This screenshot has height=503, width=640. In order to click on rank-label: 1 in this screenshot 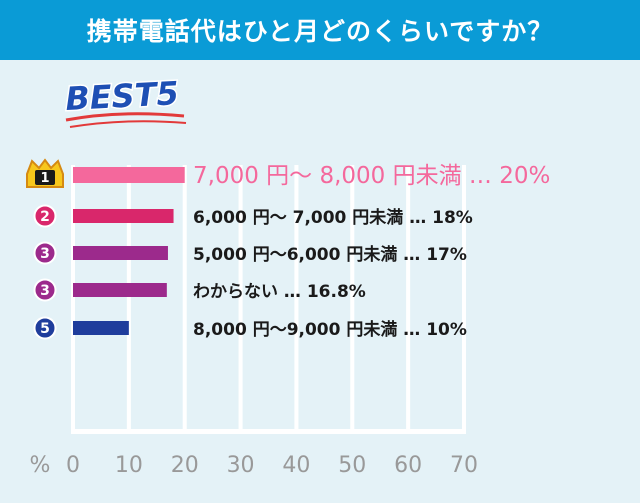, I will do `click(44, 178)`.